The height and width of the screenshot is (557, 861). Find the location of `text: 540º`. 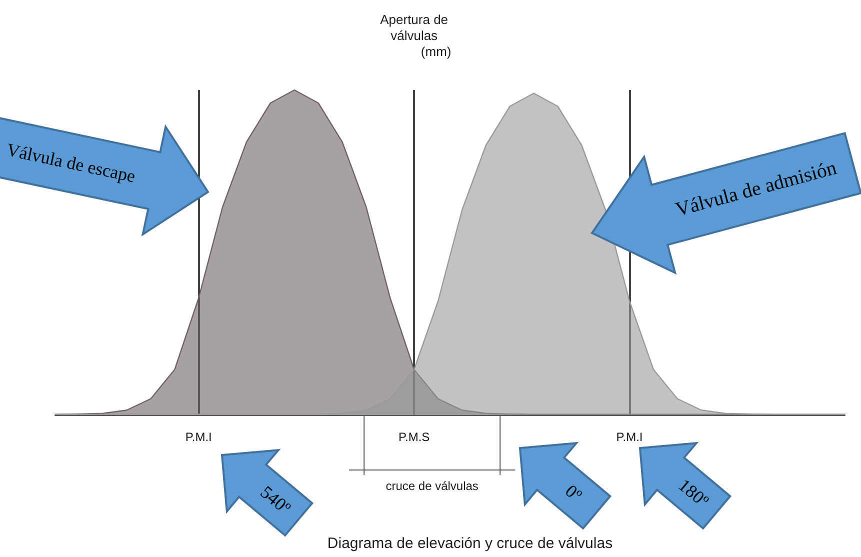

text: 540º is located at coordinates (275, 500).